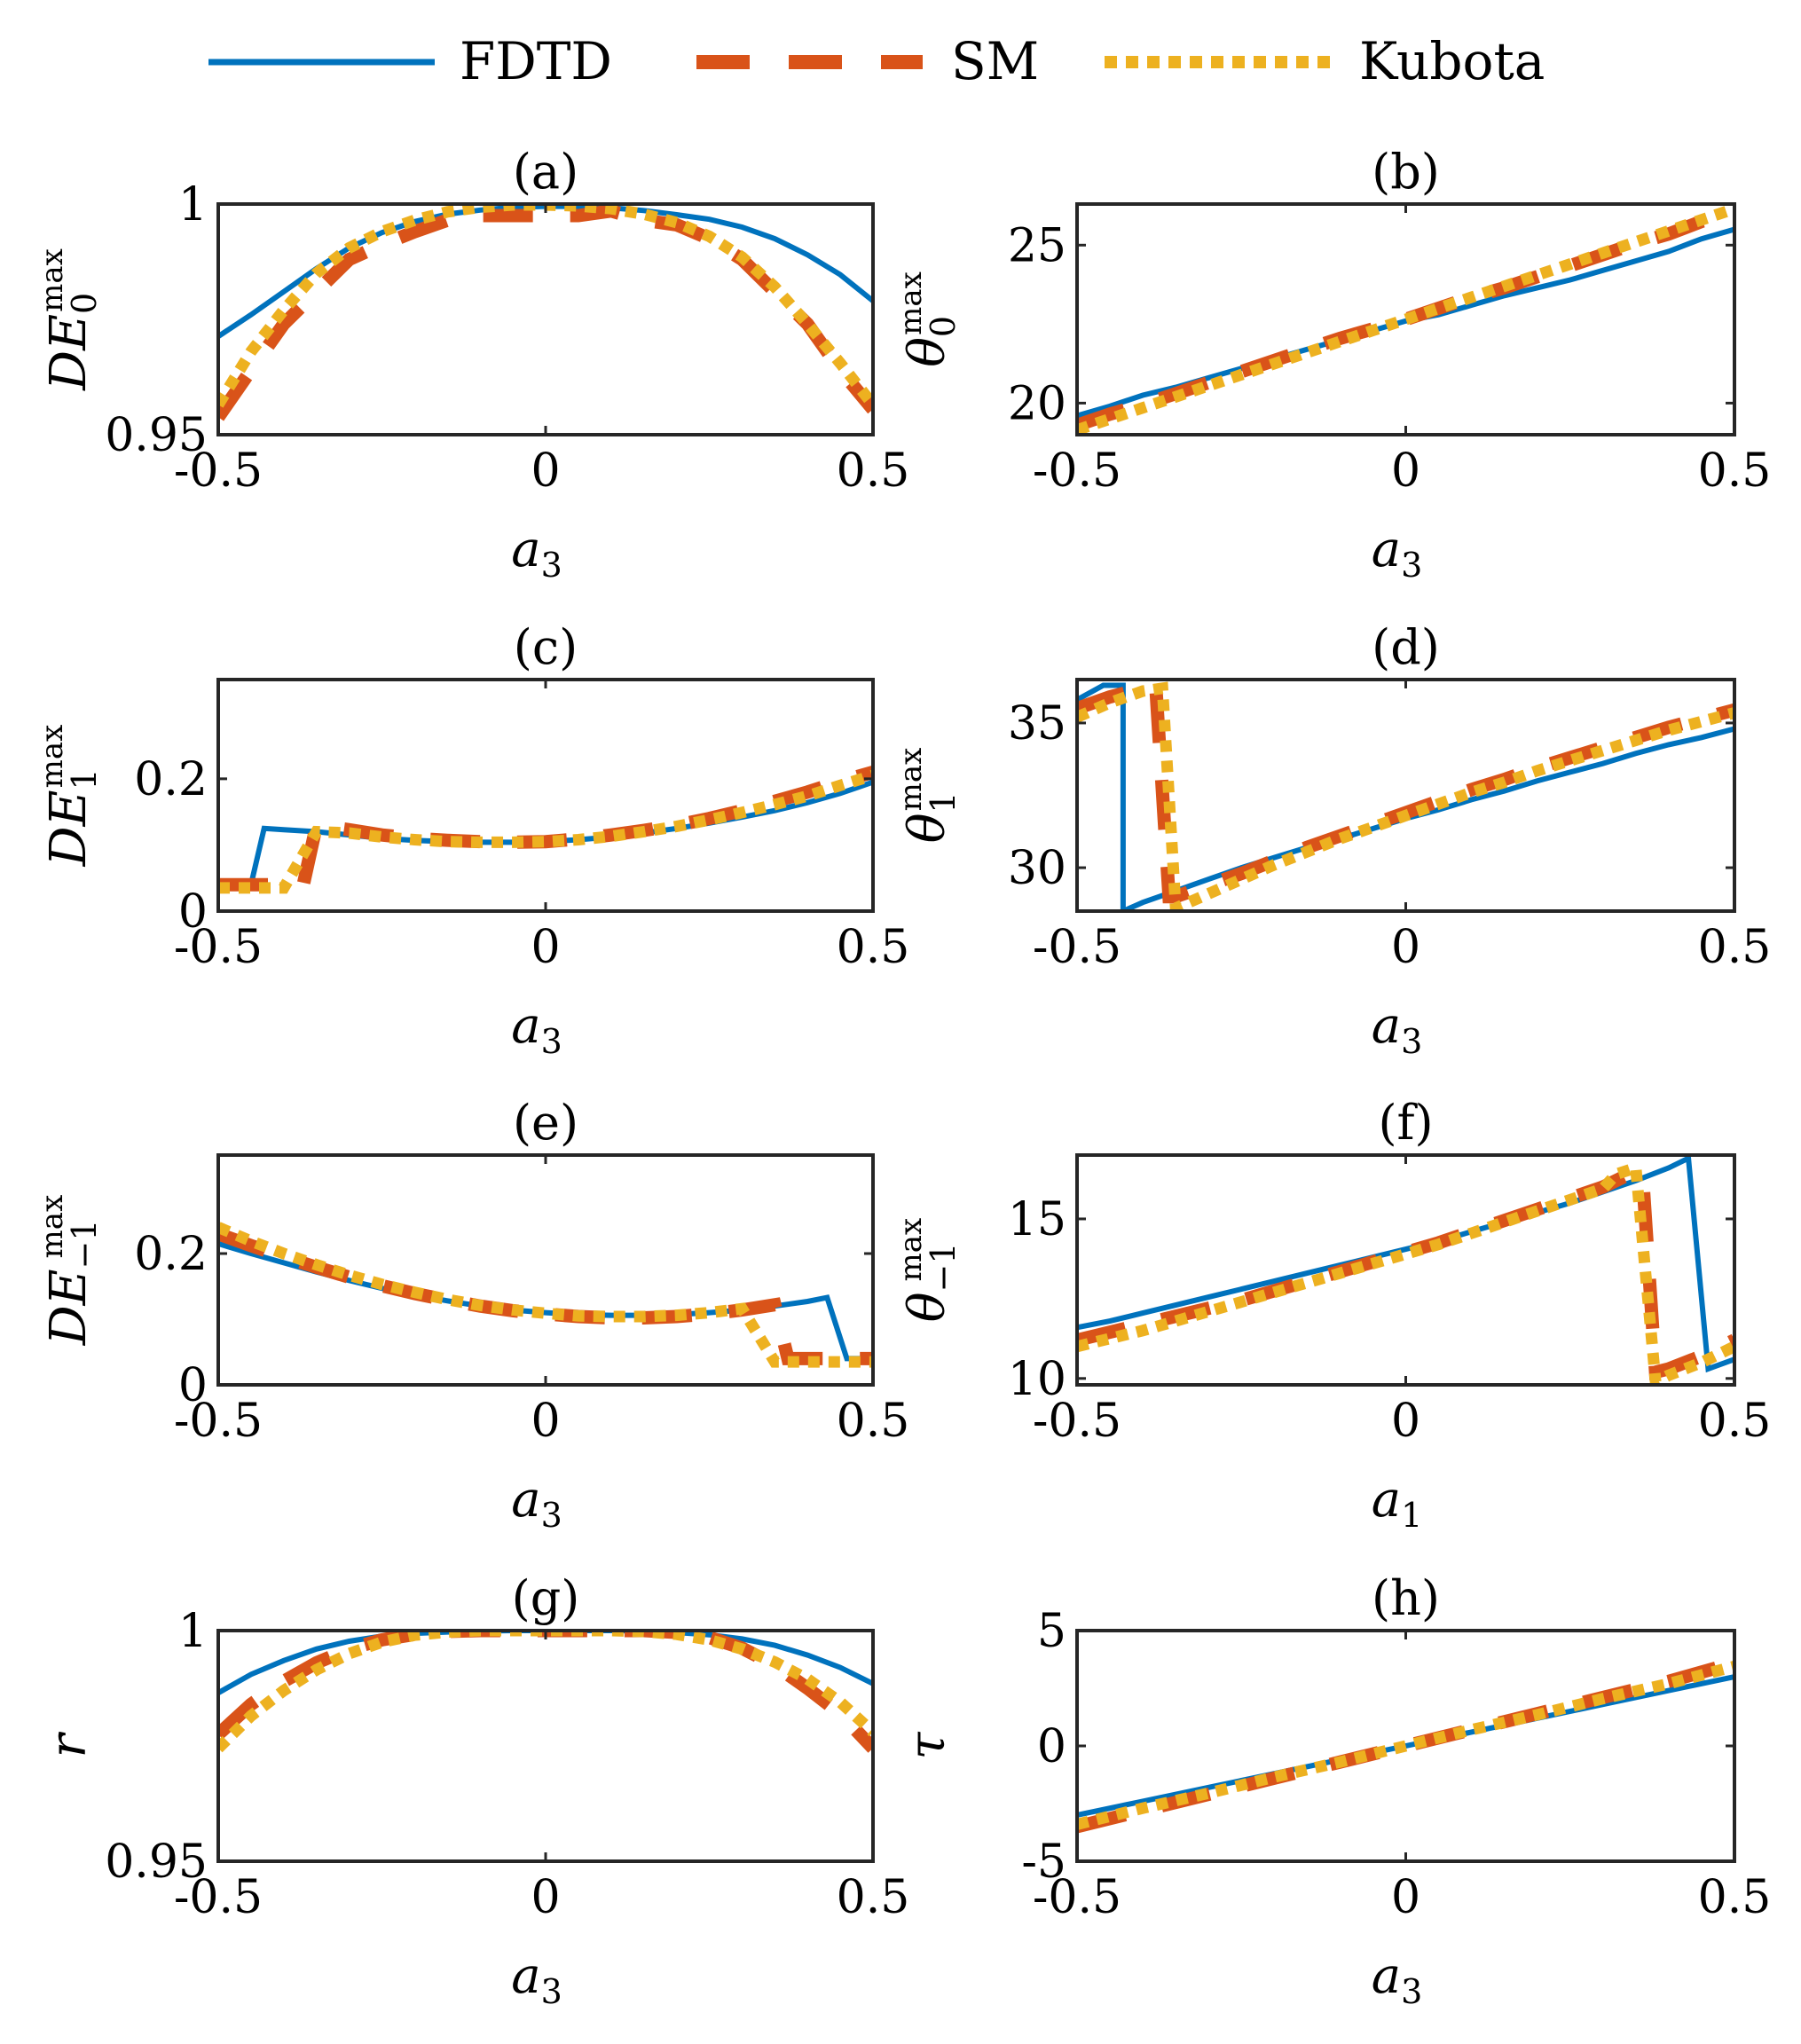 Image resolution: width=1801 pixels, height=2044 pixels. I want to click on legend-label-sm: SM, so click(995, 61).